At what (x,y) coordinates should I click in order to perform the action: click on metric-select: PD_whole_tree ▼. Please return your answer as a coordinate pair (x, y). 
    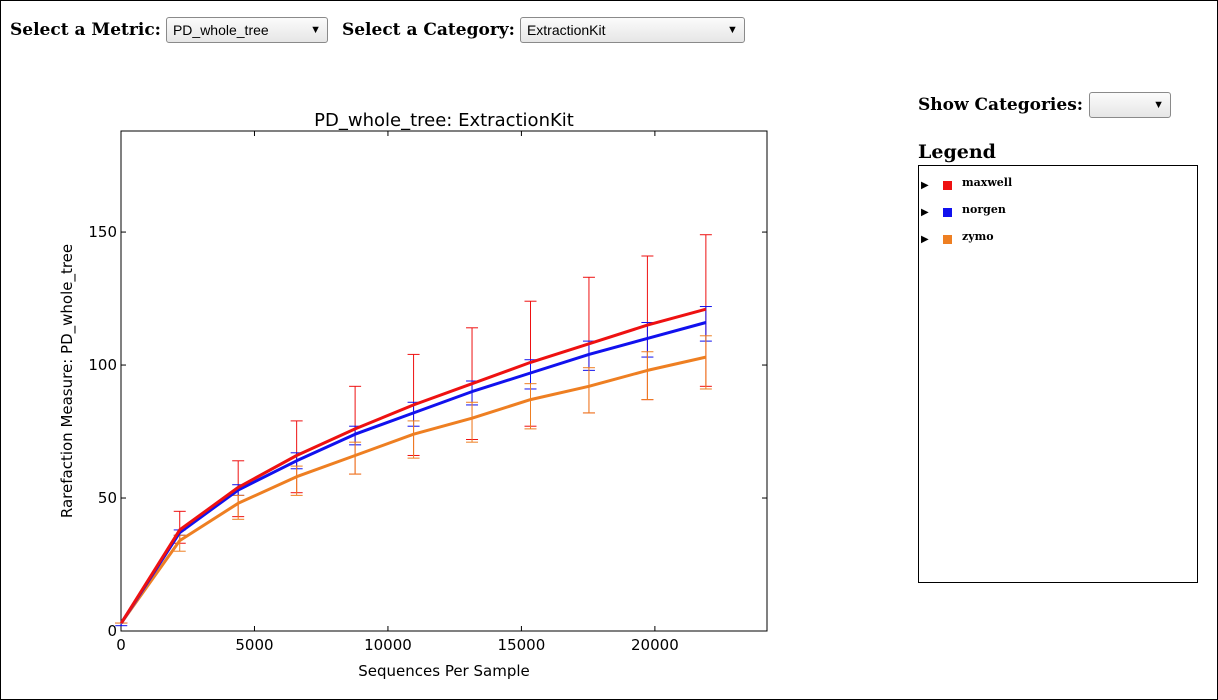
    Looking at the image, I should click on (246, 30).